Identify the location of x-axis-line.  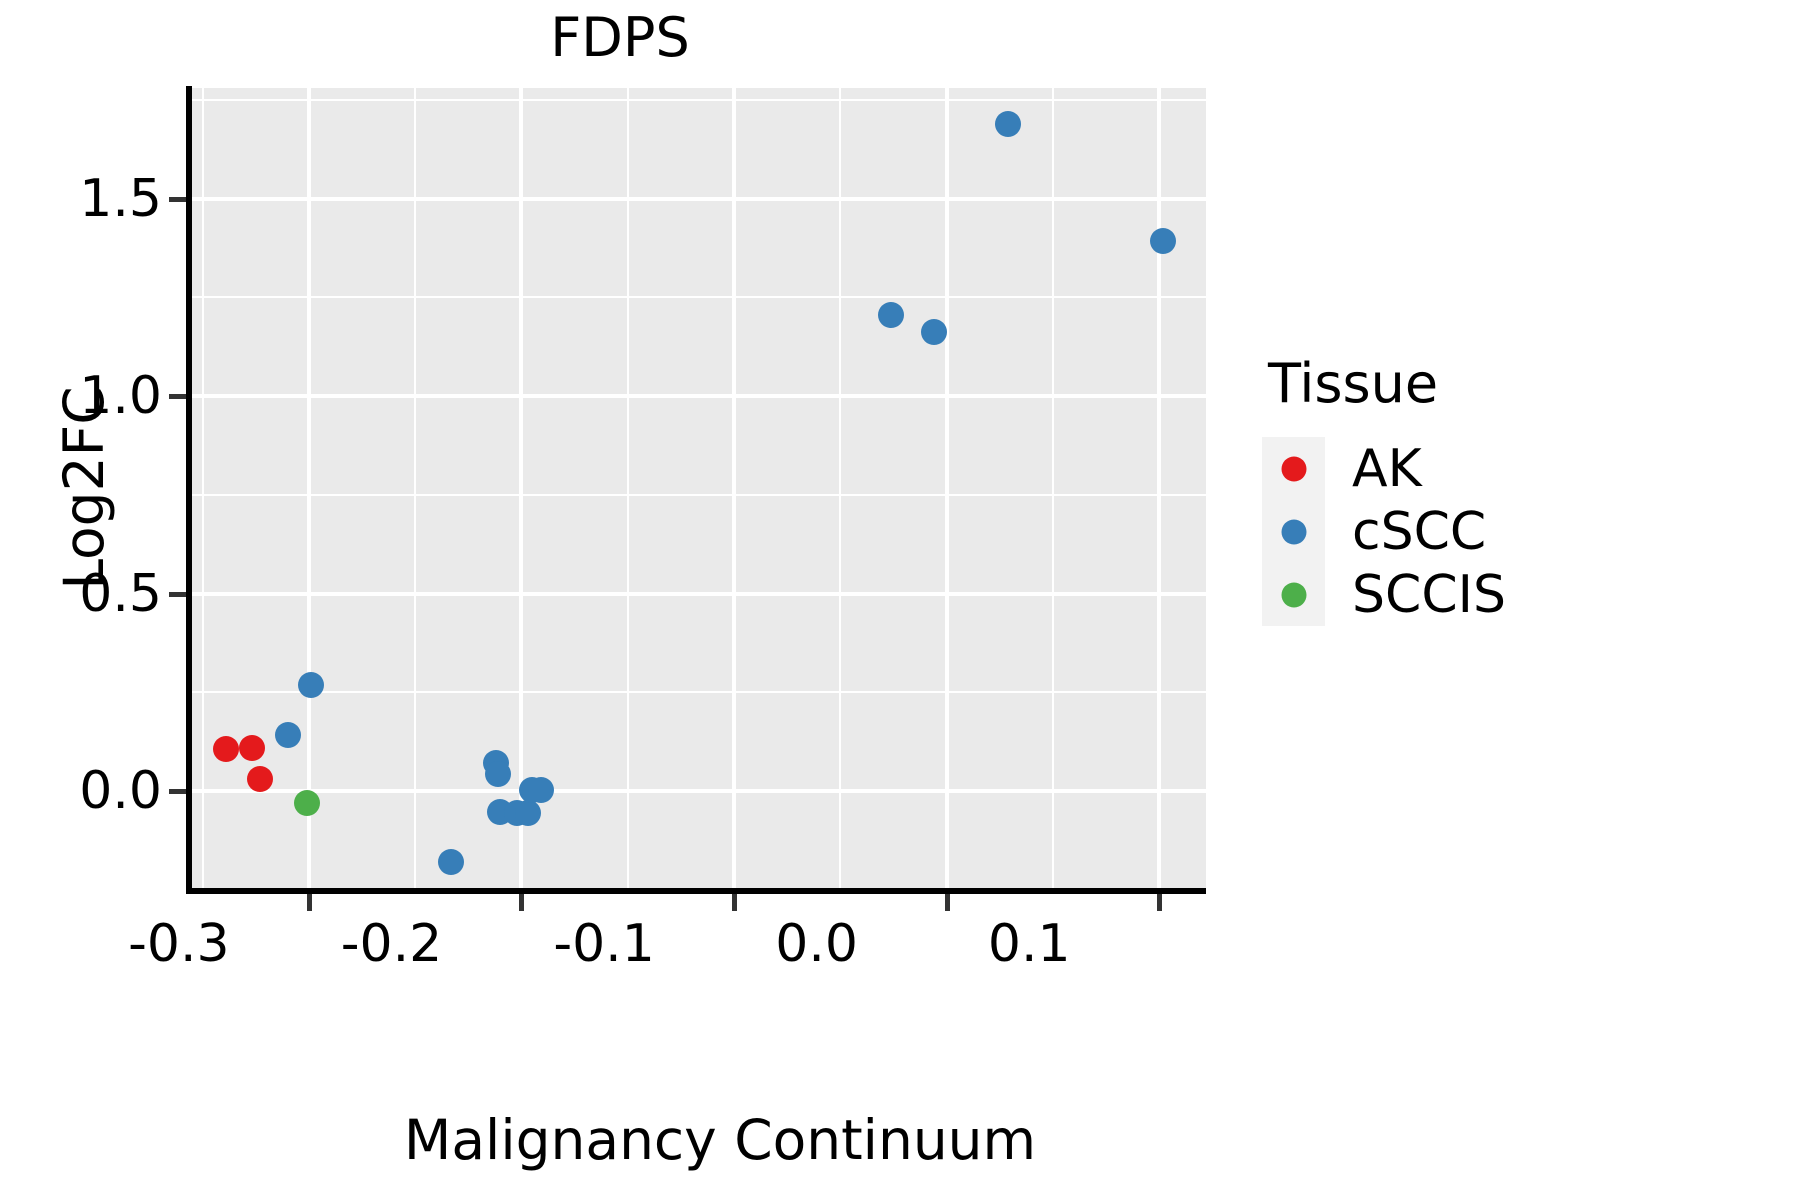
(696, 891).